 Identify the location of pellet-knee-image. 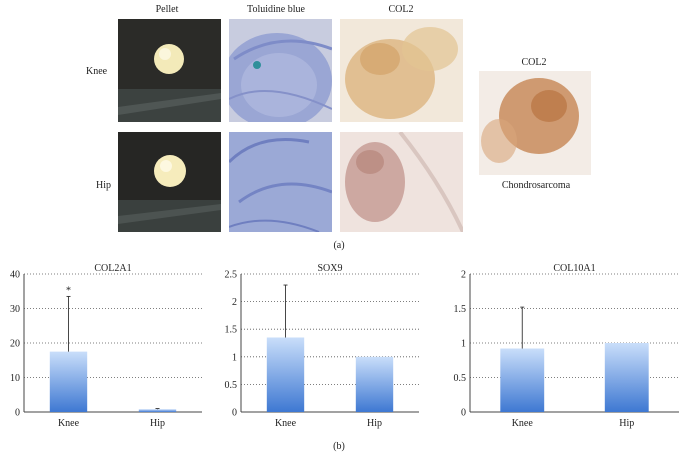
(169, 70).